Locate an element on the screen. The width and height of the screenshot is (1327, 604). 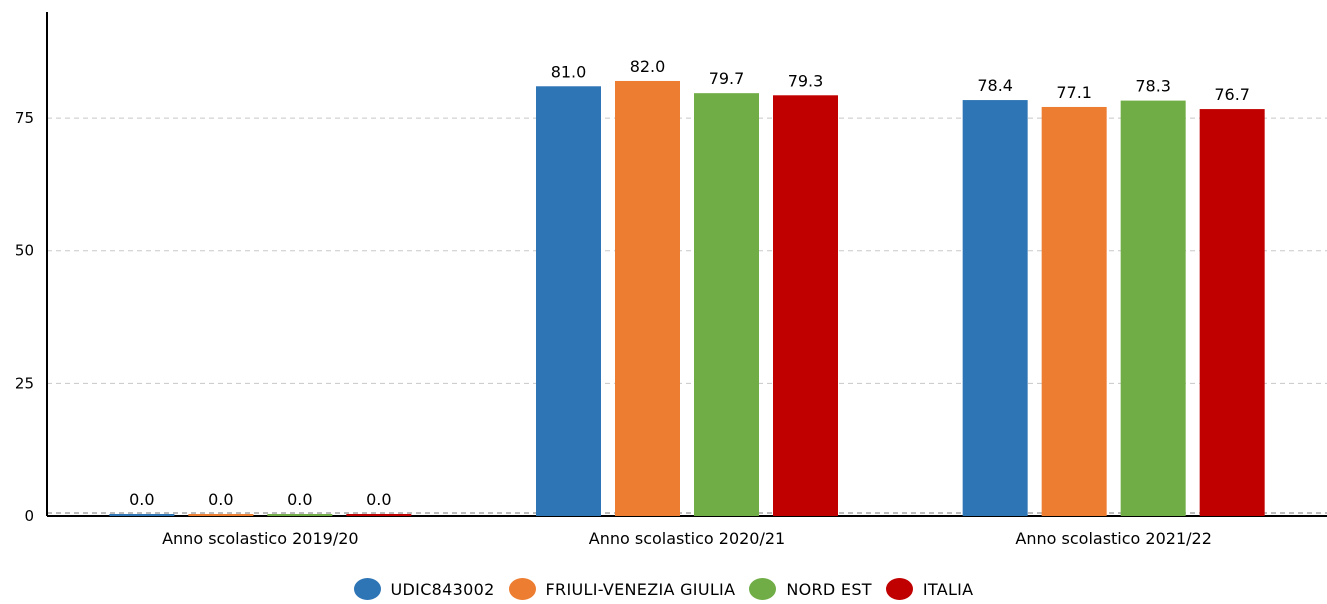
legend-item: FRIULI-VENEZIA GIULIA is located at coordinates (622, 589).